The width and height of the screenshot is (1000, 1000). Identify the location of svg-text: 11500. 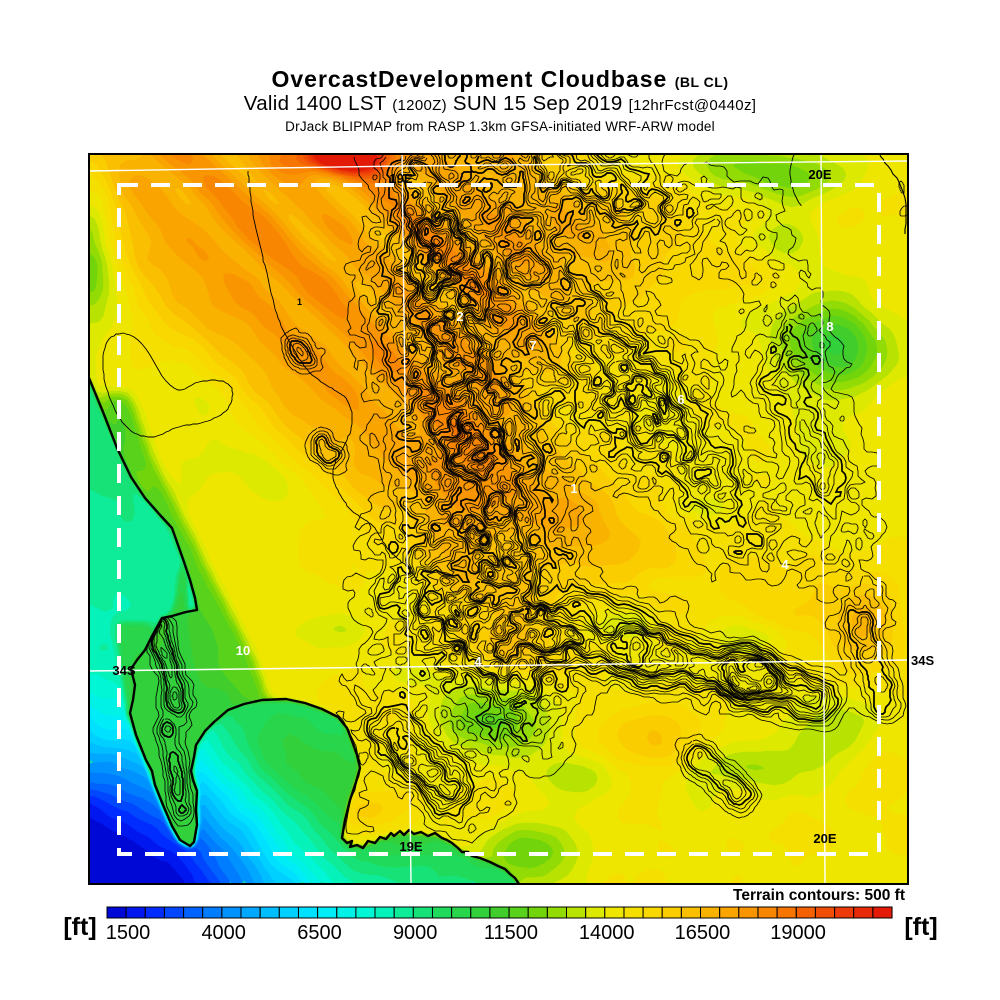
(511, 933).